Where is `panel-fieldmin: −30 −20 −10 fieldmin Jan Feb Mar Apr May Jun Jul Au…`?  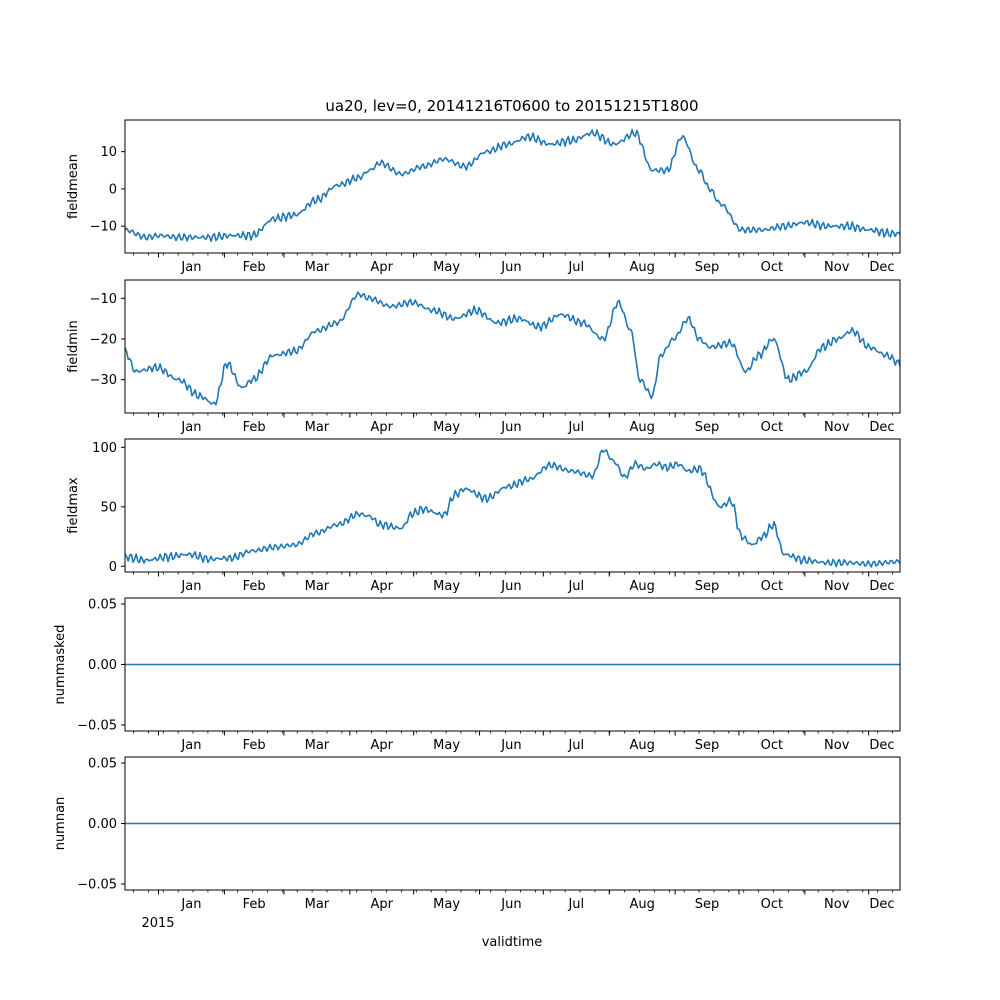
panel-fieldmin: −30 −20 −10 fieldmin Jan Feb Mar Apr May Jun Jul Au… is located at coordinates (483, 357).